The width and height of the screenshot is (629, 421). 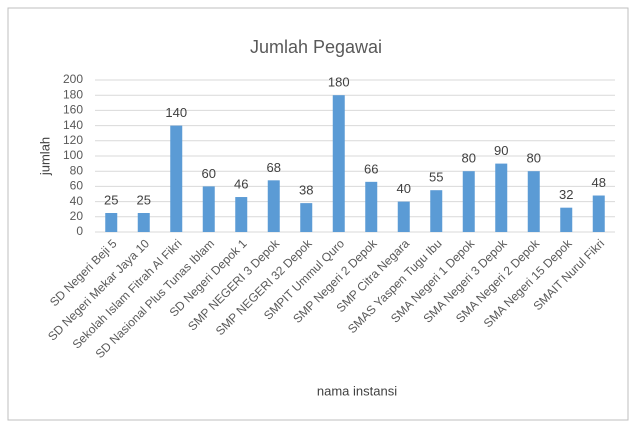 What do you see at coordinates (73, 79) in the screenshot?
I see `y-tick-label: 200` at bounding box center [73, 79].